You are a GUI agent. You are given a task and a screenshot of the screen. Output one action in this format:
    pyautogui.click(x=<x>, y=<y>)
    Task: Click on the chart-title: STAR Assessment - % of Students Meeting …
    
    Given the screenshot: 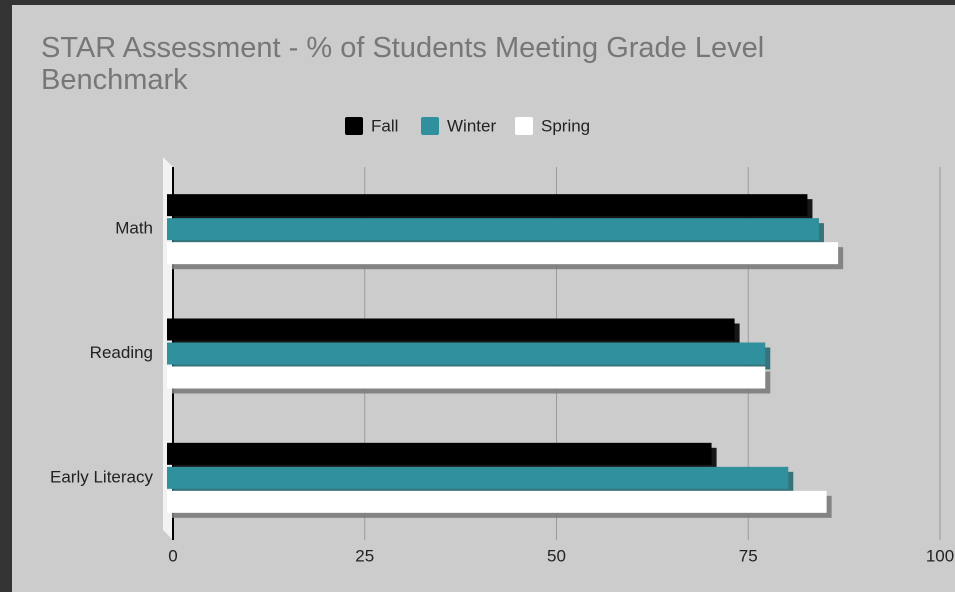 What is the action you would take?
    pyautogui.click(x=403, y=64)
    